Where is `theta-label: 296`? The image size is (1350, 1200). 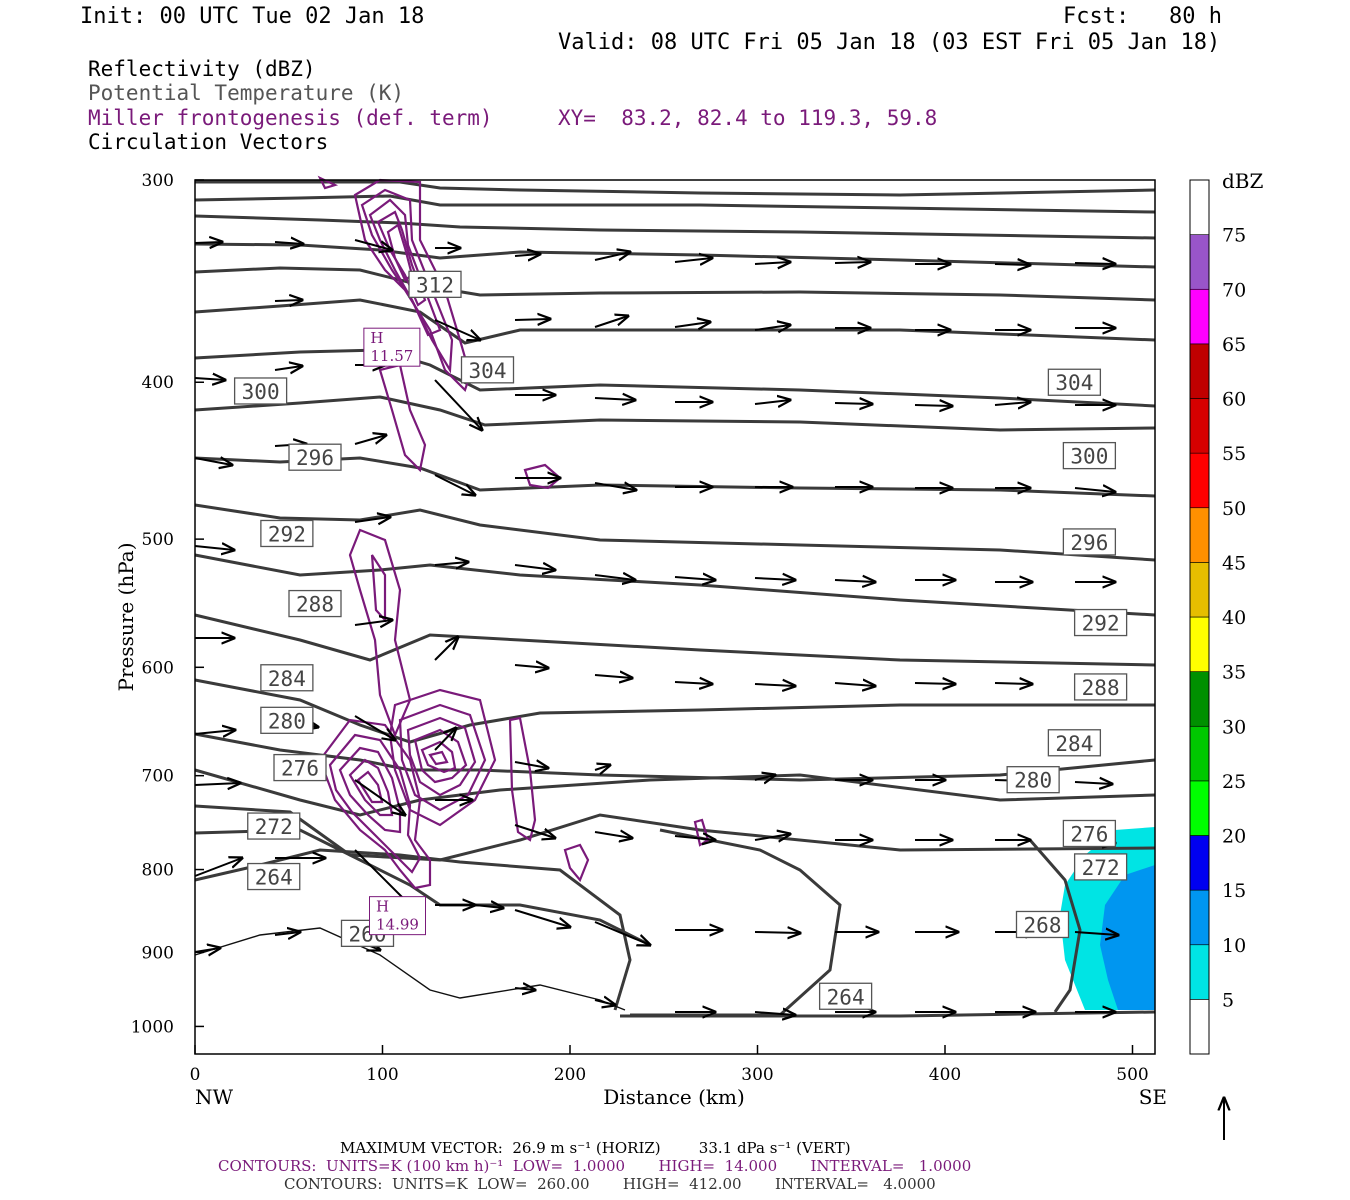
theta-label: 296 is located at coordinates (315, 458).